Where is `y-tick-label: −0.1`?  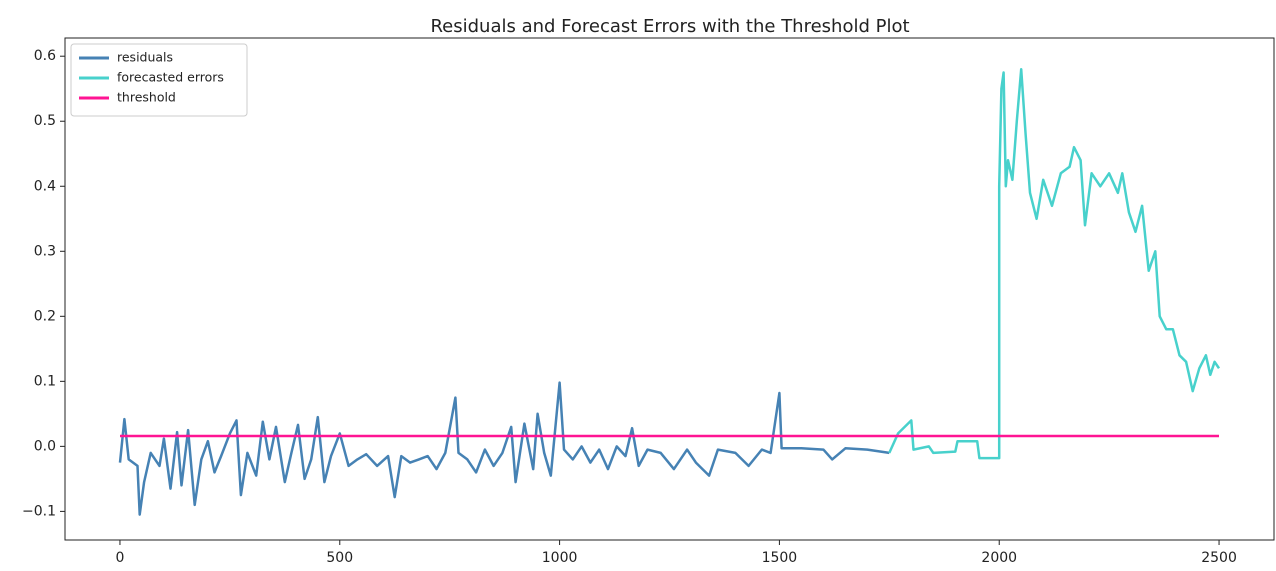 y-tick-label: −0.1 is located at coordinates (39, 511).